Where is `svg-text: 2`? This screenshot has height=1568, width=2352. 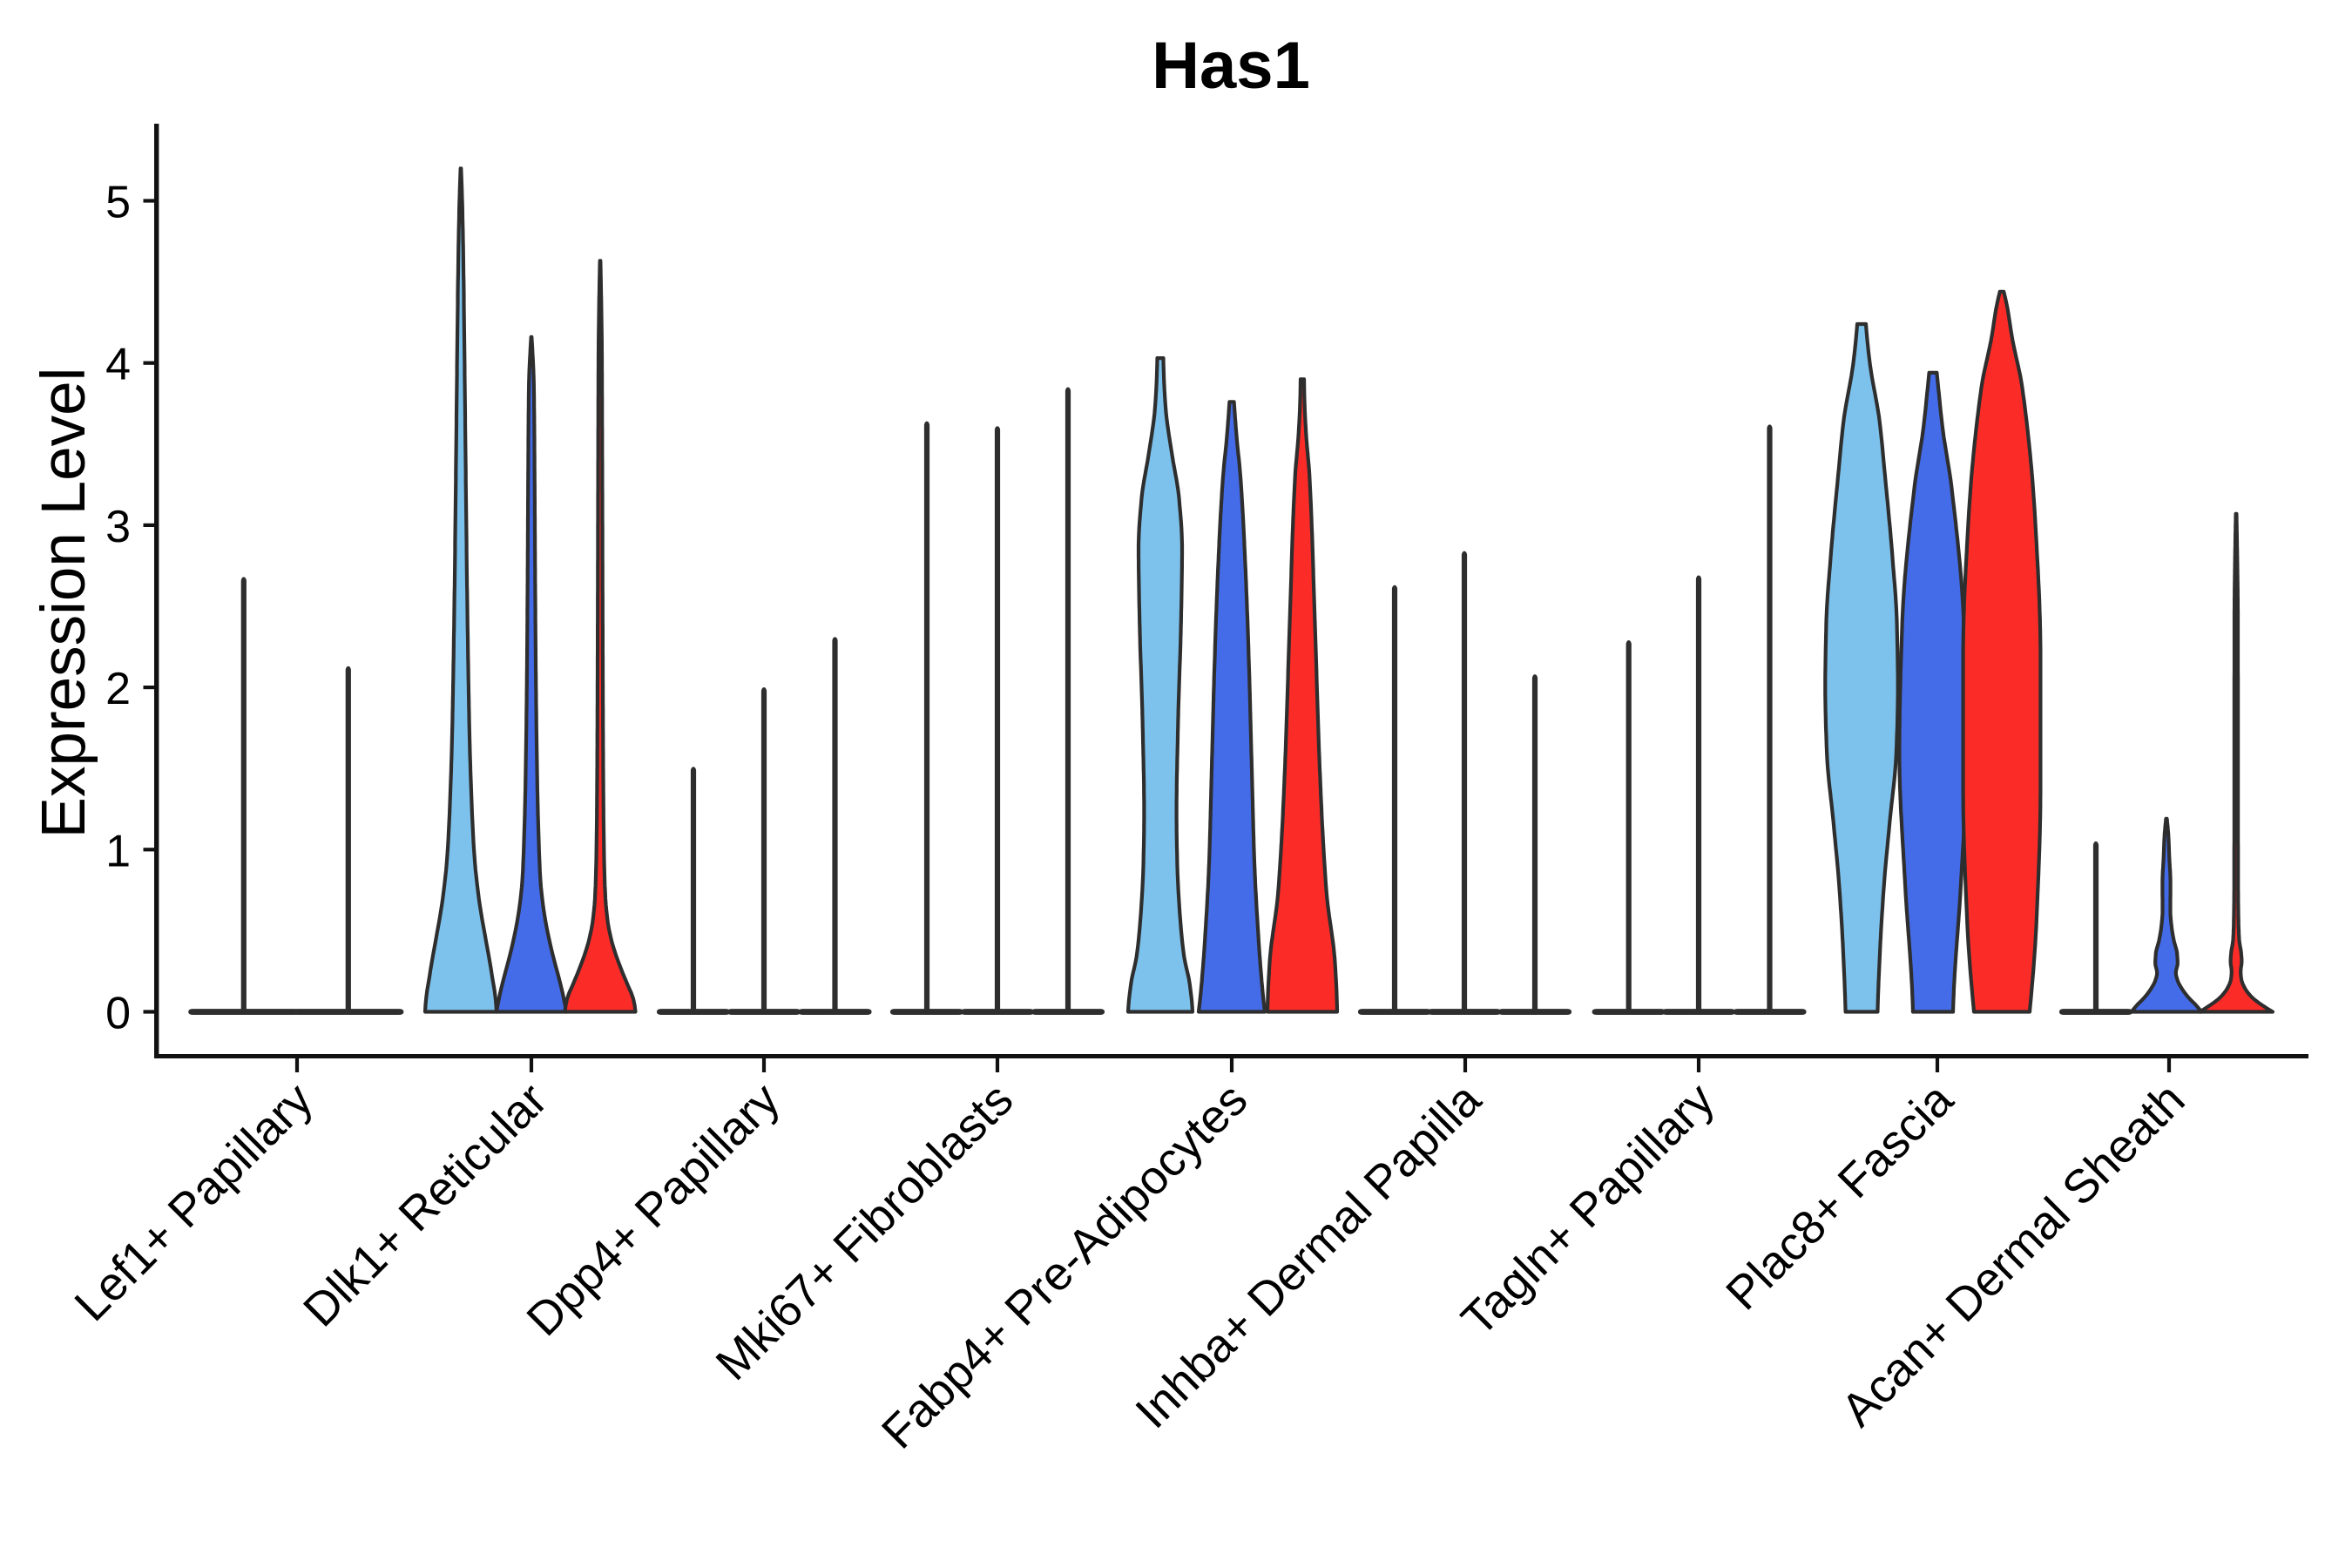 svg-text: 2 is located at coordinates (118, 689).